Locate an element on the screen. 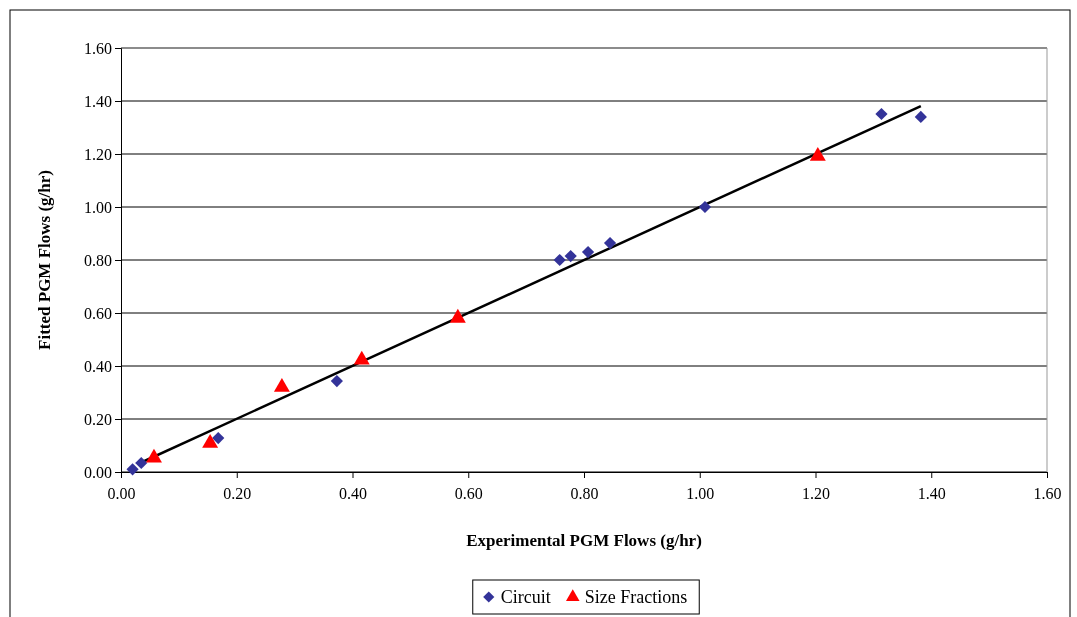  y-tick-label: 1.60 is located at coordinates (98, 48).